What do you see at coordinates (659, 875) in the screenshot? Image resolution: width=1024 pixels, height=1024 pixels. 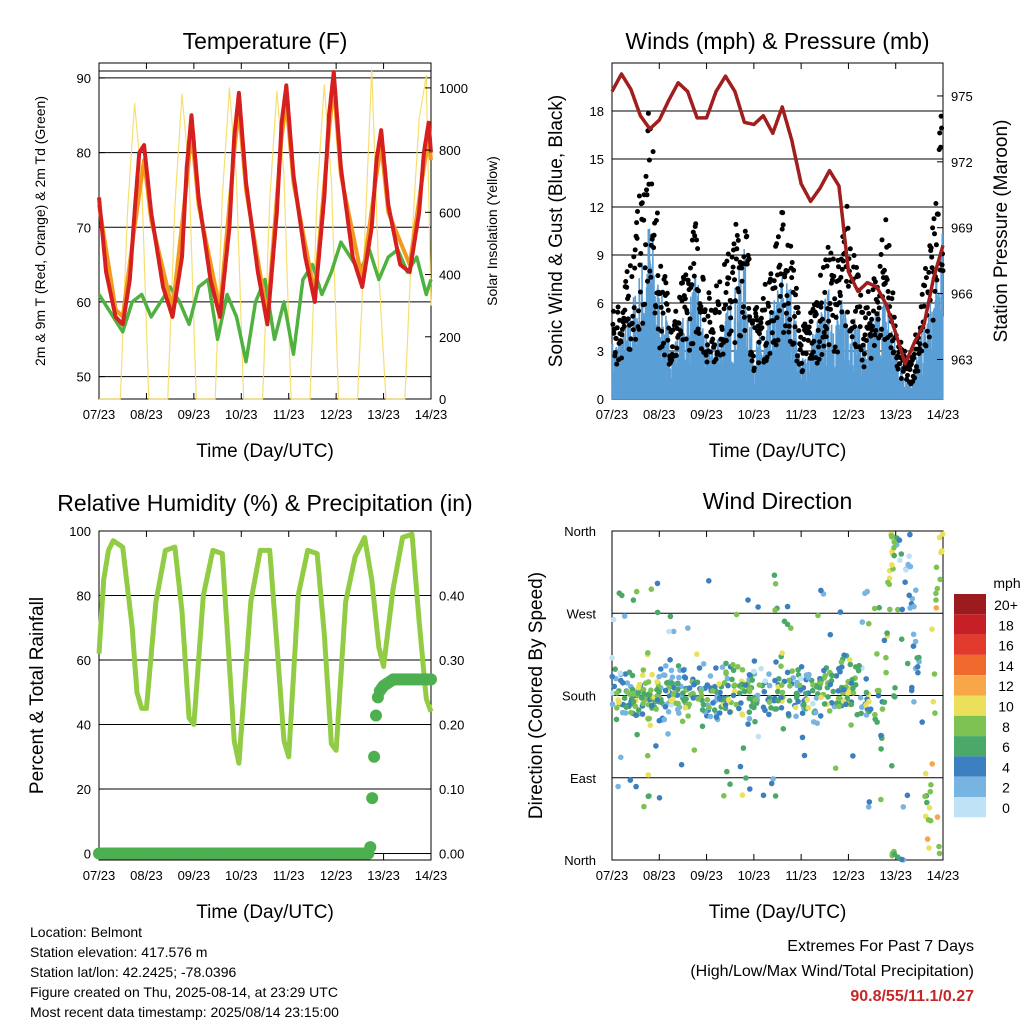 I see `direction-xtick-label: 08/23` at bounding box center [659, 875].